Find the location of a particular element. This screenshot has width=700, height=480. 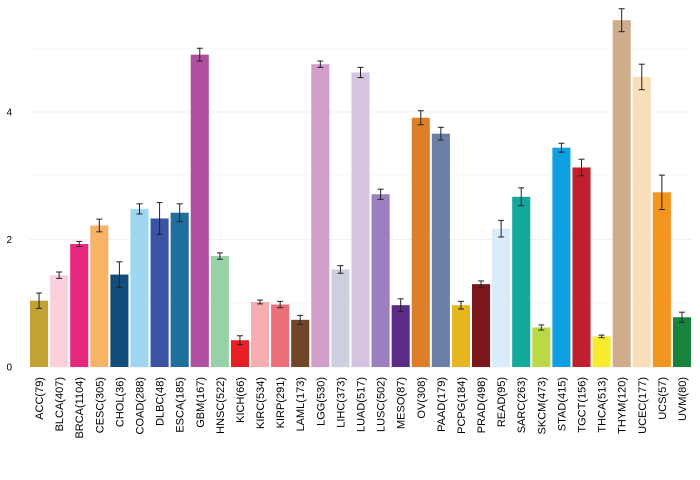

x-category-label: BRCA(1104) is located at coordinates (80, 408).